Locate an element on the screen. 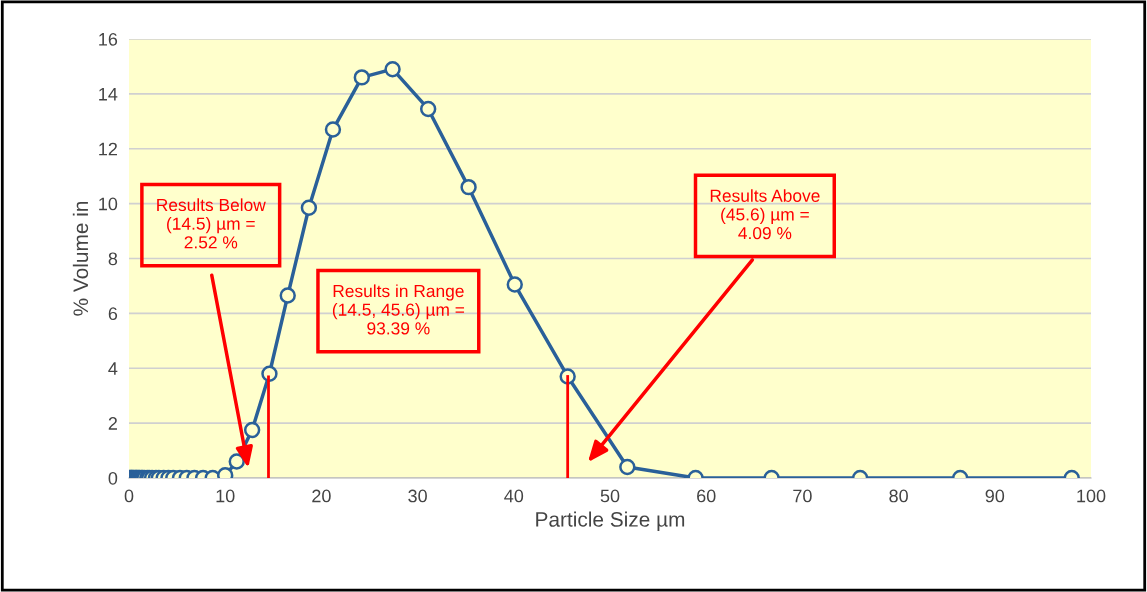  y-tick-label: 12 is located at coordinates (108, 149).